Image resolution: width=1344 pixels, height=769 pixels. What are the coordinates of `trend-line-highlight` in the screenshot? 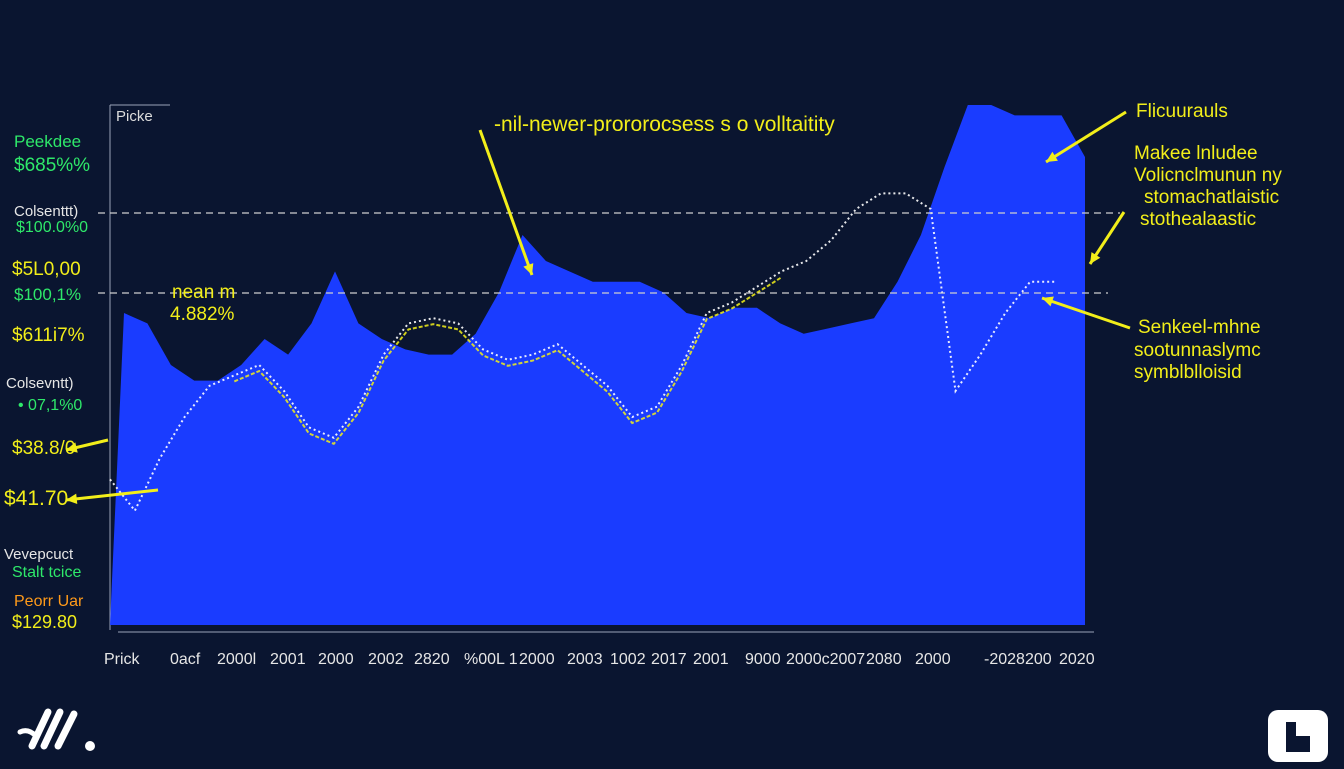 It's located at (507, 361).